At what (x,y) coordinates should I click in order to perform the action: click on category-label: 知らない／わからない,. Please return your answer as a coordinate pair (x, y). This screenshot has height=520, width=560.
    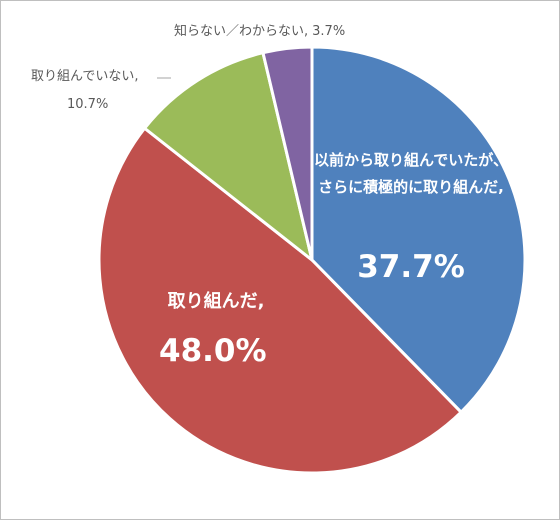
    Looking at the image, I should click on (241, 31).